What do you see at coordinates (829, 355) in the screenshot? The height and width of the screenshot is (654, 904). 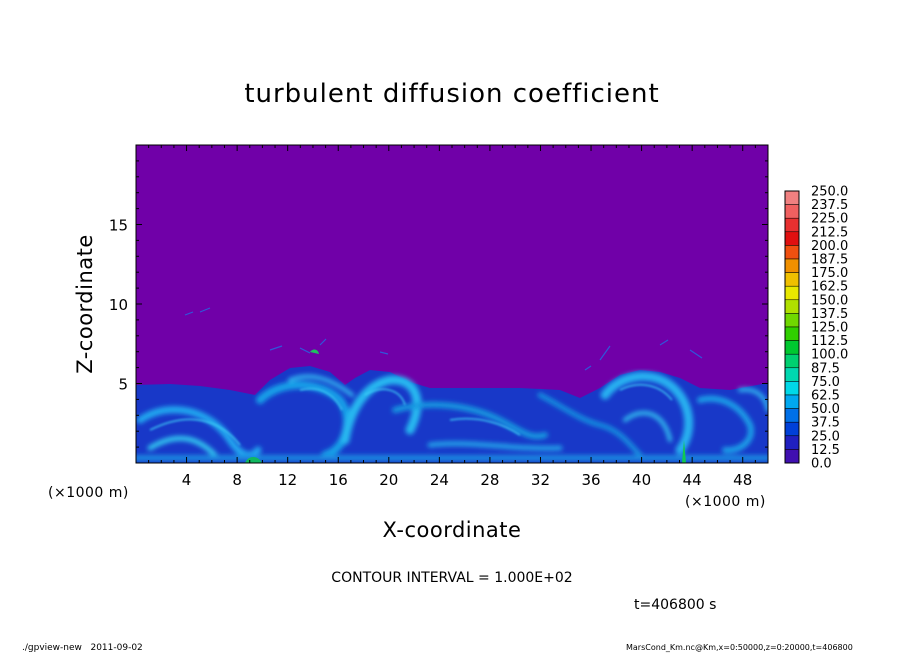 I see `colorbar-label: 100.0` at bounding box center [829, 355].